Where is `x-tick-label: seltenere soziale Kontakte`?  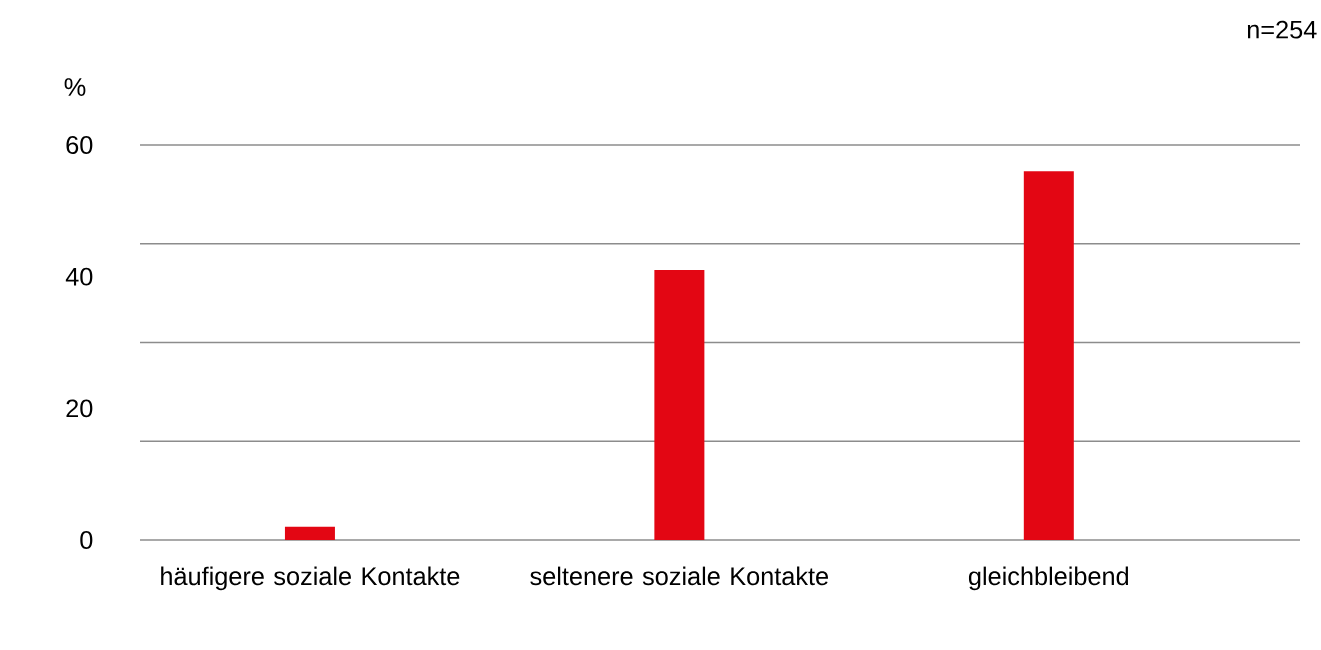 x-tick-label: seltenere soziale Kontakte is located at coordinates (679, 576).